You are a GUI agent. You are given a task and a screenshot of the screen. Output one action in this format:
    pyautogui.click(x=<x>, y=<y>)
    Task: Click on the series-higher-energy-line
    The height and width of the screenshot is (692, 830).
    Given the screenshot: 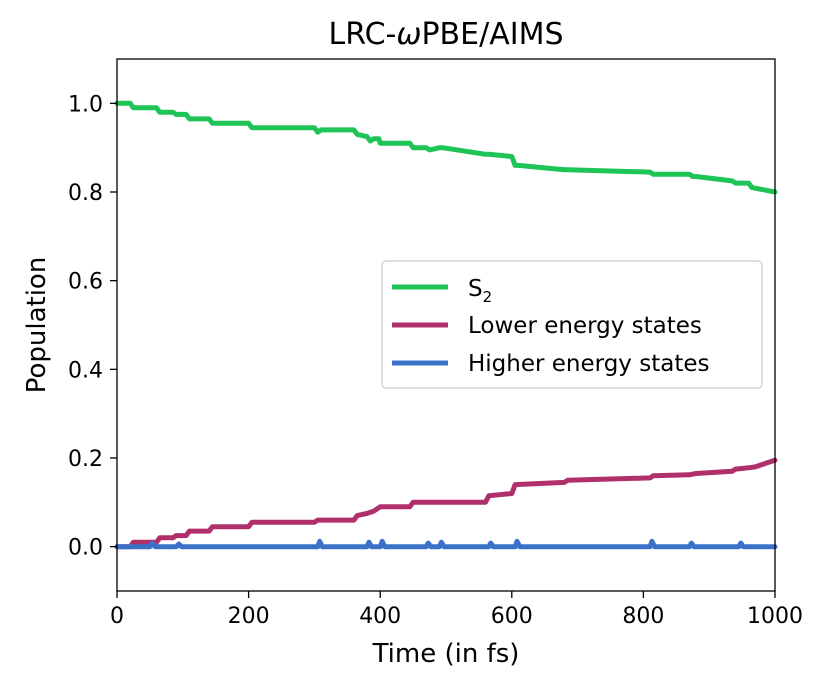 What is the action you would take?
    pyautogui.click(x=446, y=544)
    